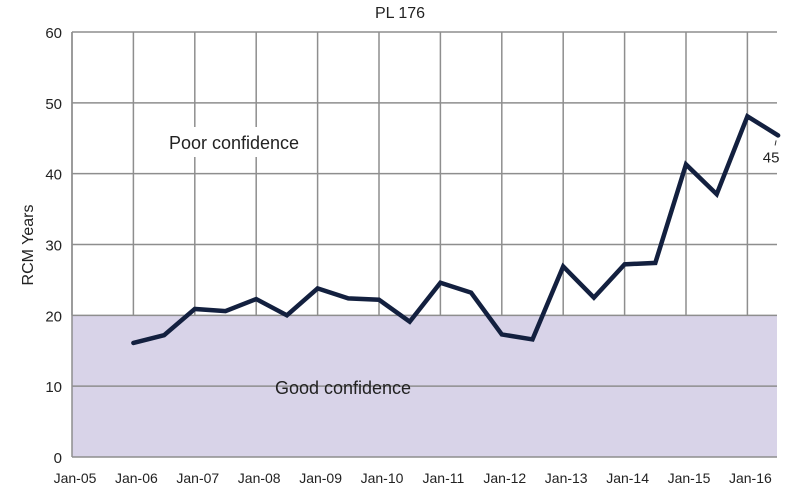 This screenshot has width=800, height=503. I want to click on region-label-poor: Poor confidence, so click(234, 143).